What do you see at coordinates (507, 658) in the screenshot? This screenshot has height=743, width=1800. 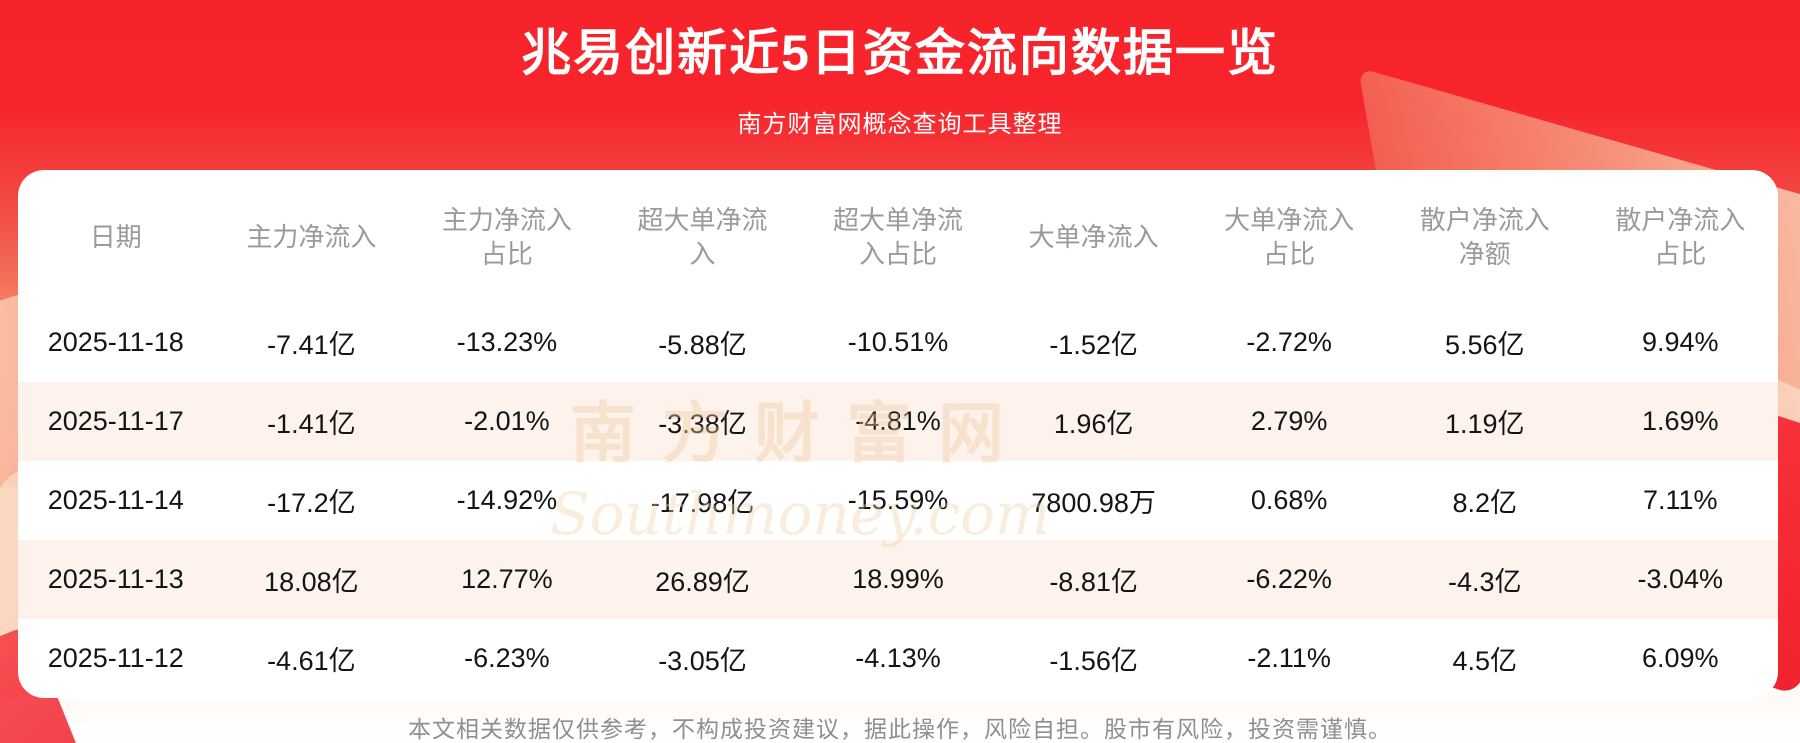 I see `cell-main-net-inflow-ratio: -6.23%` at bounding box center [507, 658].